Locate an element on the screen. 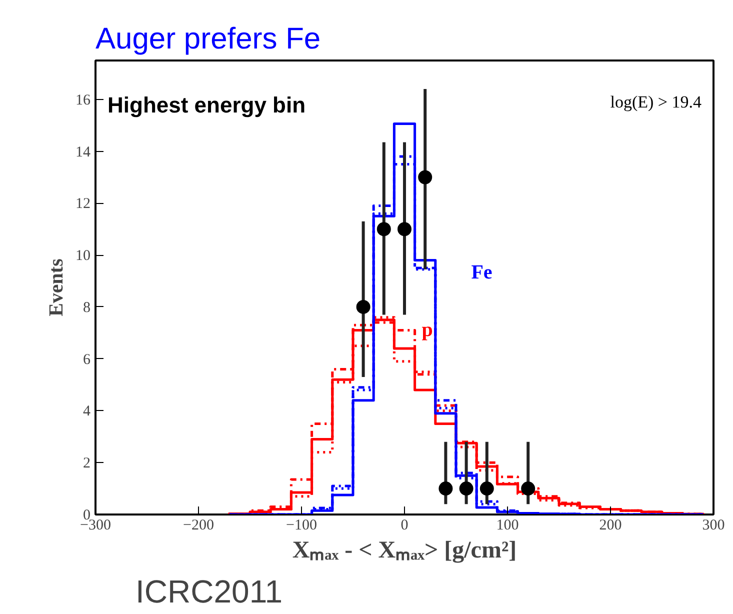 This screenshot has width=733, height=614. x-tick-label: 200 is located at coordinates (610, 526).